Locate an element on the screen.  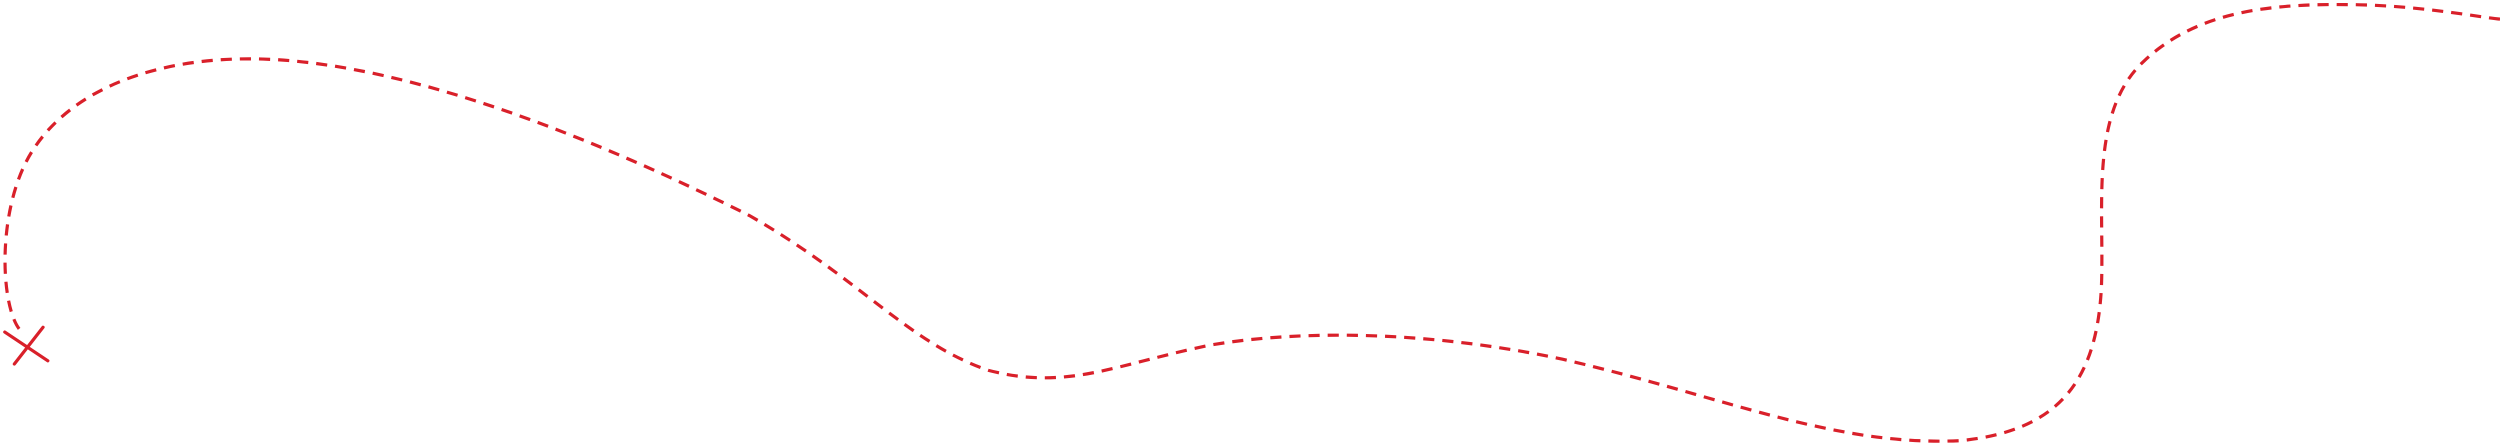
x-marker is located at coordinates (26, 345).